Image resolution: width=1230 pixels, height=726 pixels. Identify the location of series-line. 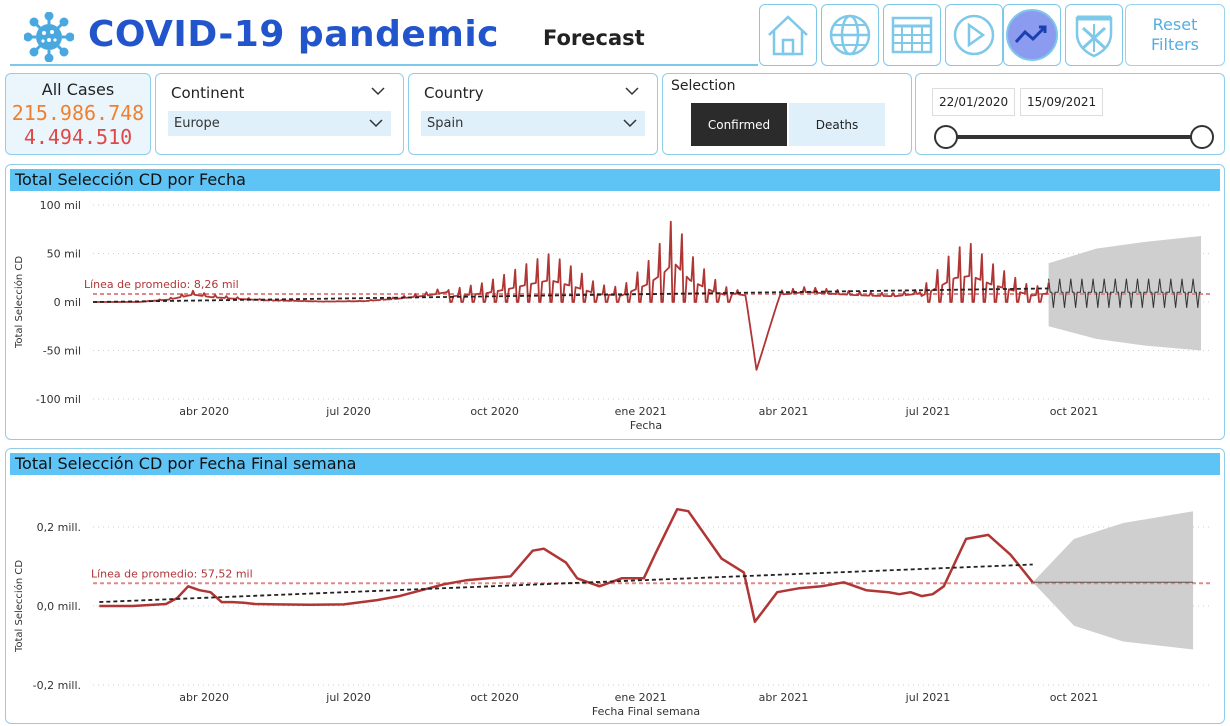
(566, 565).